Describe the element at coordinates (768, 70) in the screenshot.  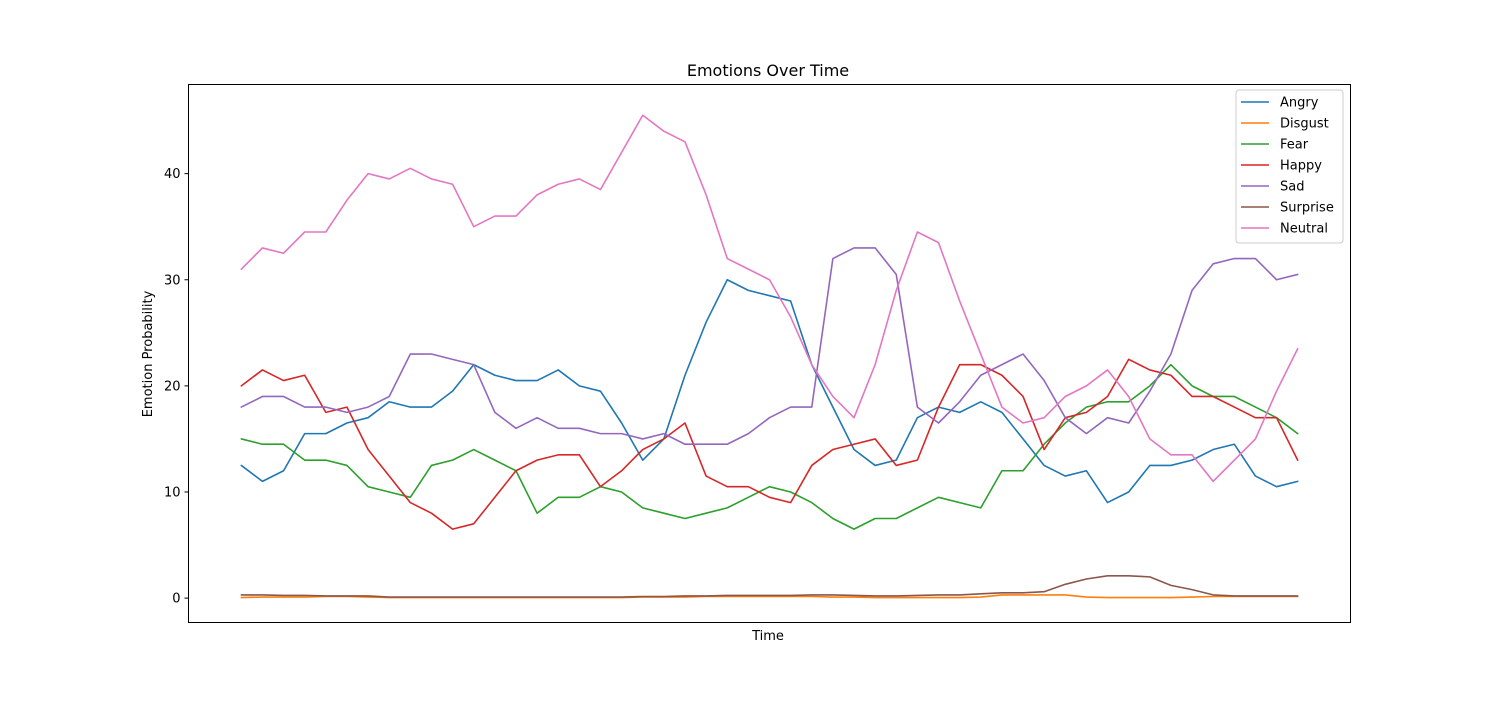
I see `chart-title: Emotions Over Time` at that location.